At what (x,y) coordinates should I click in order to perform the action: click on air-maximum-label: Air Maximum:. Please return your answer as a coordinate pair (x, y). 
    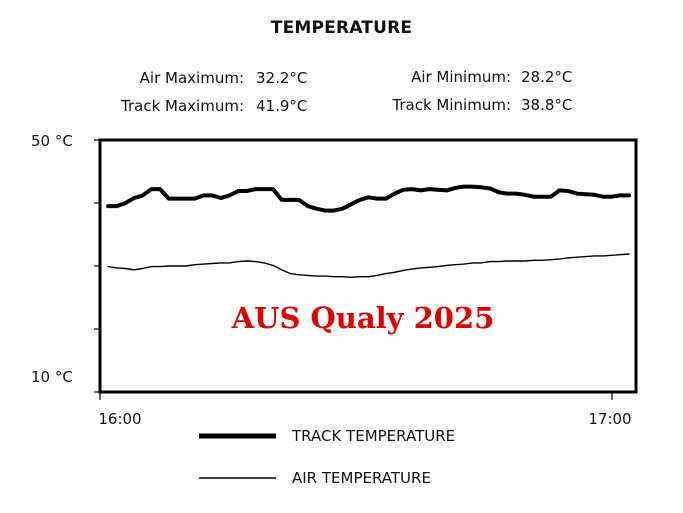
    Looking at the image, I should click on (191, 78).